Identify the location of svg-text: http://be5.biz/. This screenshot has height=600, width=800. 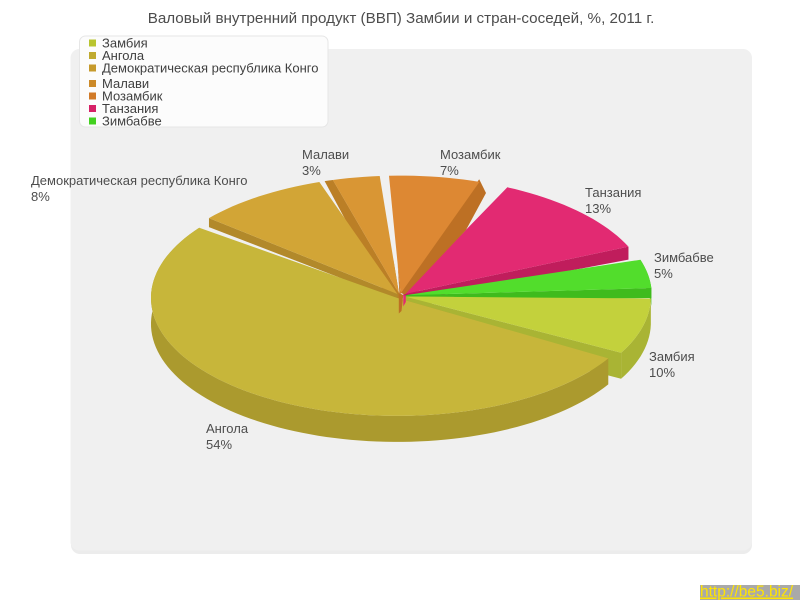
(747, 592).